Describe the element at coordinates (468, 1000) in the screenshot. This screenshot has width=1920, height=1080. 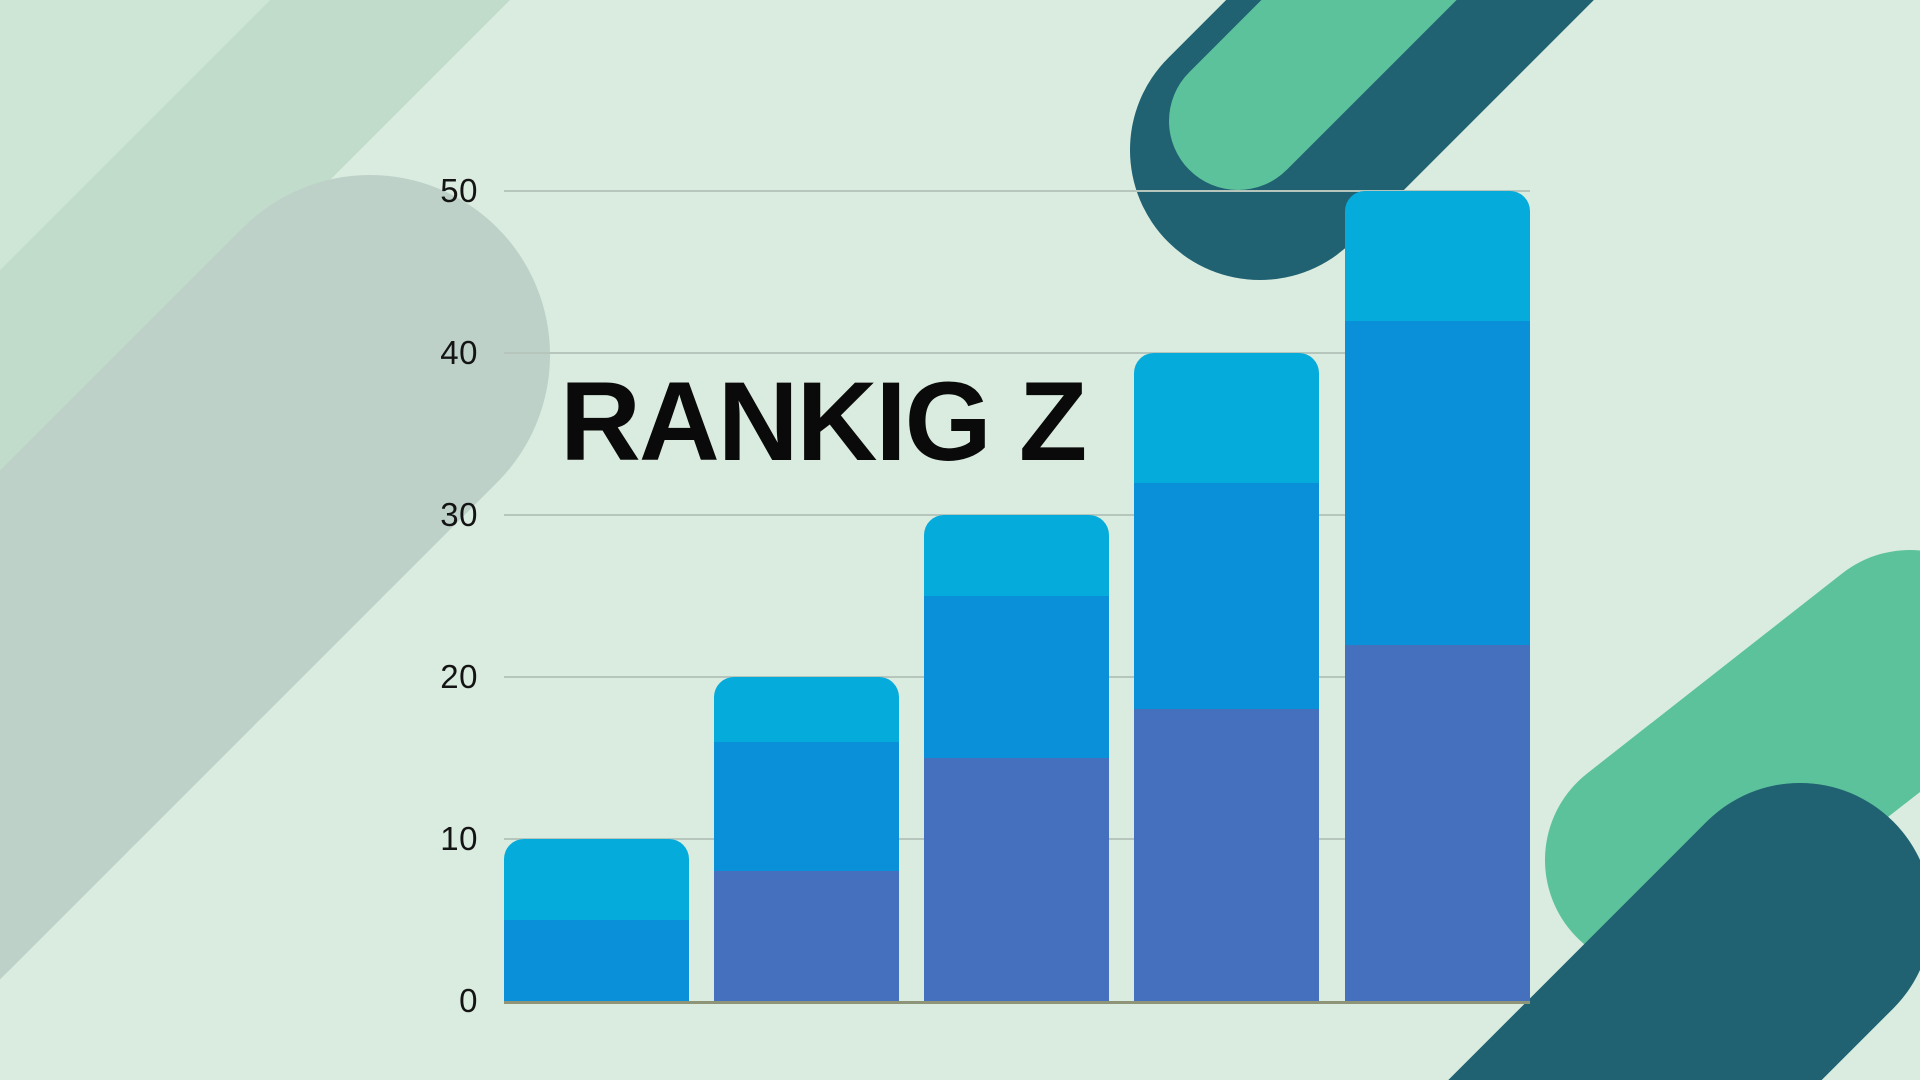
I see `y-tick-label-0: 0` at that location.